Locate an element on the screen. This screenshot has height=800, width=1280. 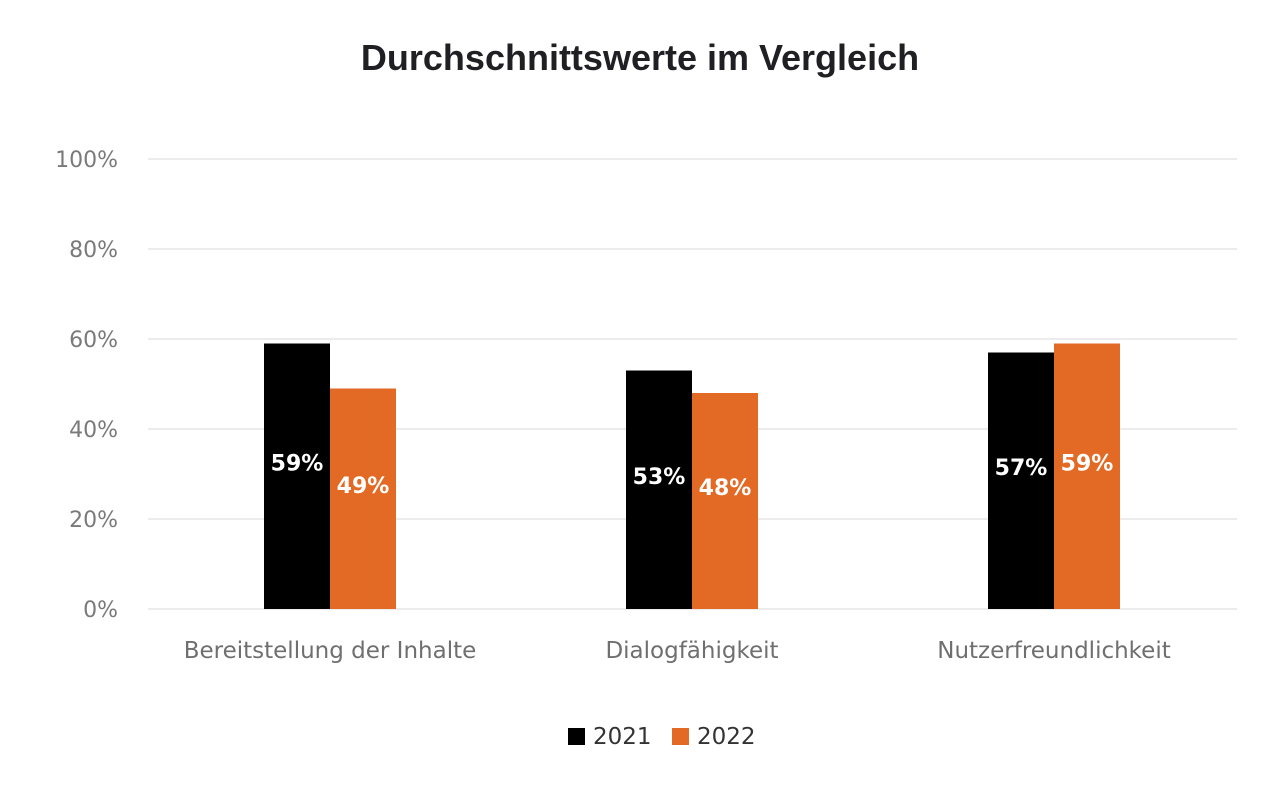
y-tick-label: 100% is located at coordinates (86, 160).